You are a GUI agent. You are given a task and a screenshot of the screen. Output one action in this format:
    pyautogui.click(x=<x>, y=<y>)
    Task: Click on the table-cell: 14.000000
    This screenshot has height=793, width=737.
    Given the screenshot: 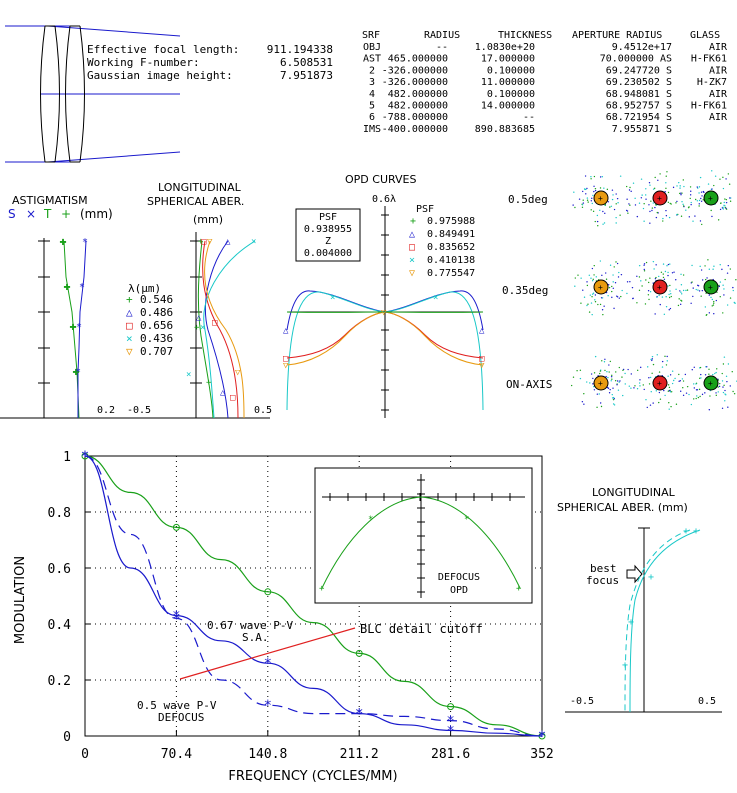 What is the action you would take?
    pyautogui.click(x=508, y=106)
    